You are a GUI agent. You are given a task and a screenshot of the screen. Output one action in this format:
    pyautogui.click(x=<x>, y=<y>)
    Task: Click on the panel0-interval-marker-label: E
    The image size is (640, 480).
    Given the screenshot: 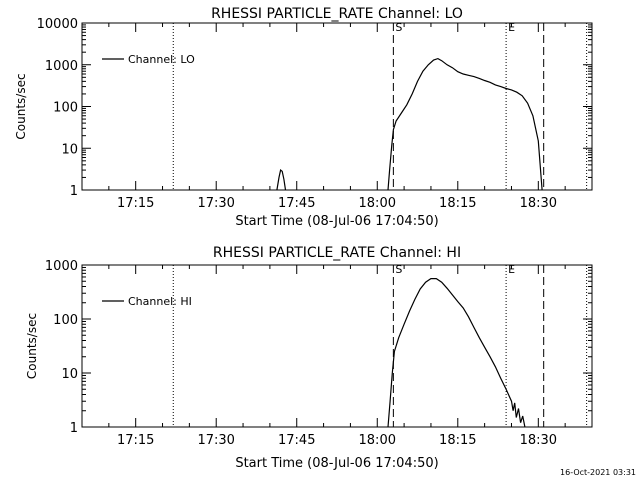 What is the action you would take?
    pyautogui.click(x=511, y=27)
    